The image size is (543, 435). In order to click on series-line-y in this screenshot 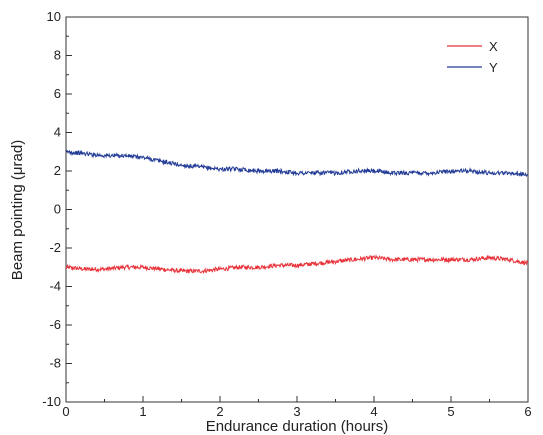, I will do `click(297, 163)`.